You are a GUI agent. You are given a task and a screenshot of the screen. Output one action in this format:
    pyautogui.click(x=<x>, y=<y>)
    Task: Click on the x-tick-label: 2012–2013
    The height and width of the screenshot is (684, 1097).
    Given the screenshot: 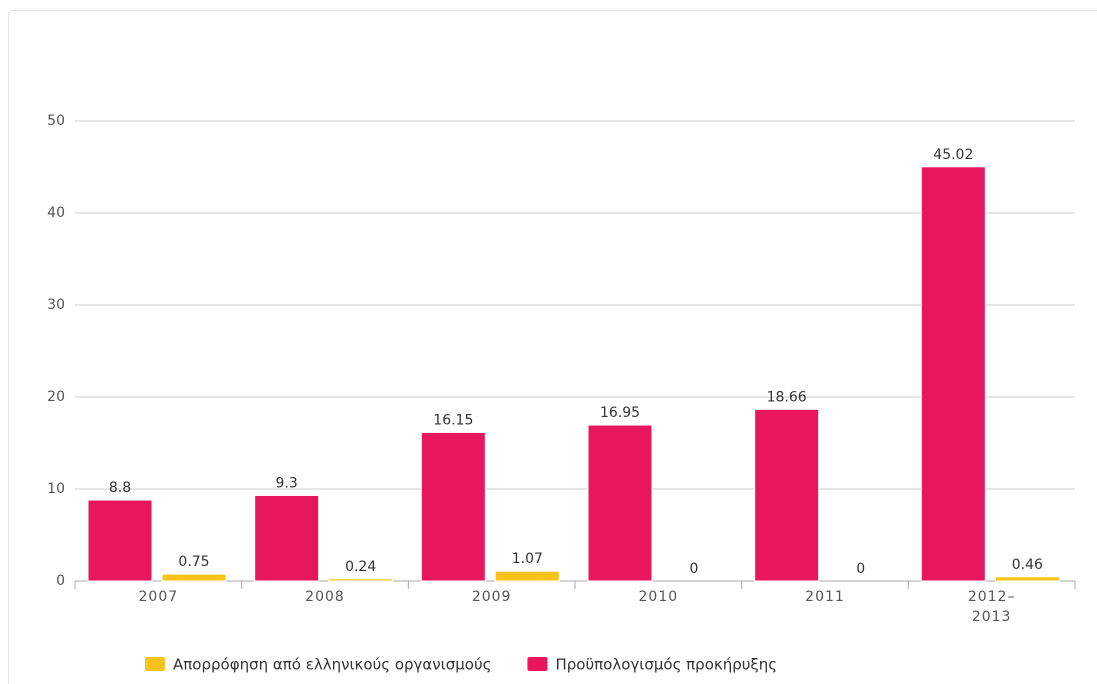 What is the action you would take?
    pyautogui.click(x=991, y=607)
    